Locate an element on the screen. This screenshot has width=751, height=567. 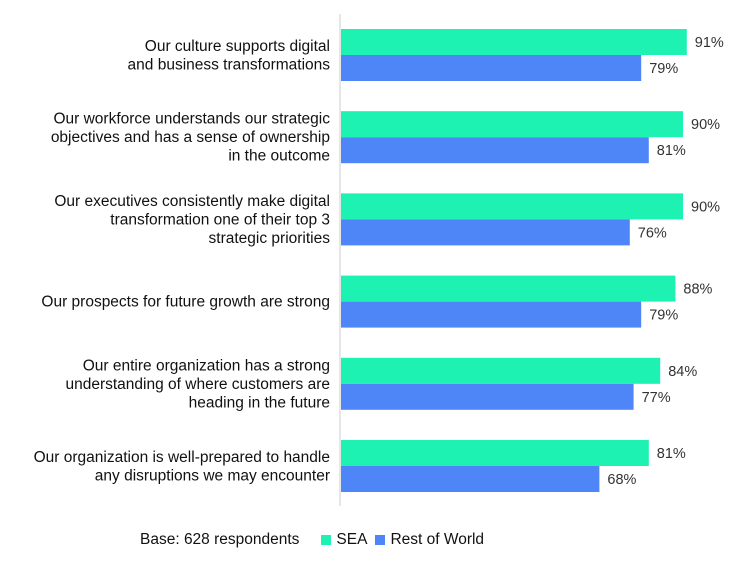
category-label-line: strategic priorities is located at coordinates (270, 238).